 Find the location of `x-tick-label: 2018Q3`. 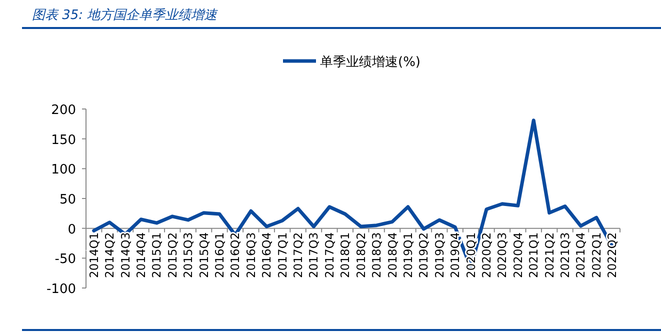

x-tick-label: 2018Q3 is located at coordinates (377, 255).